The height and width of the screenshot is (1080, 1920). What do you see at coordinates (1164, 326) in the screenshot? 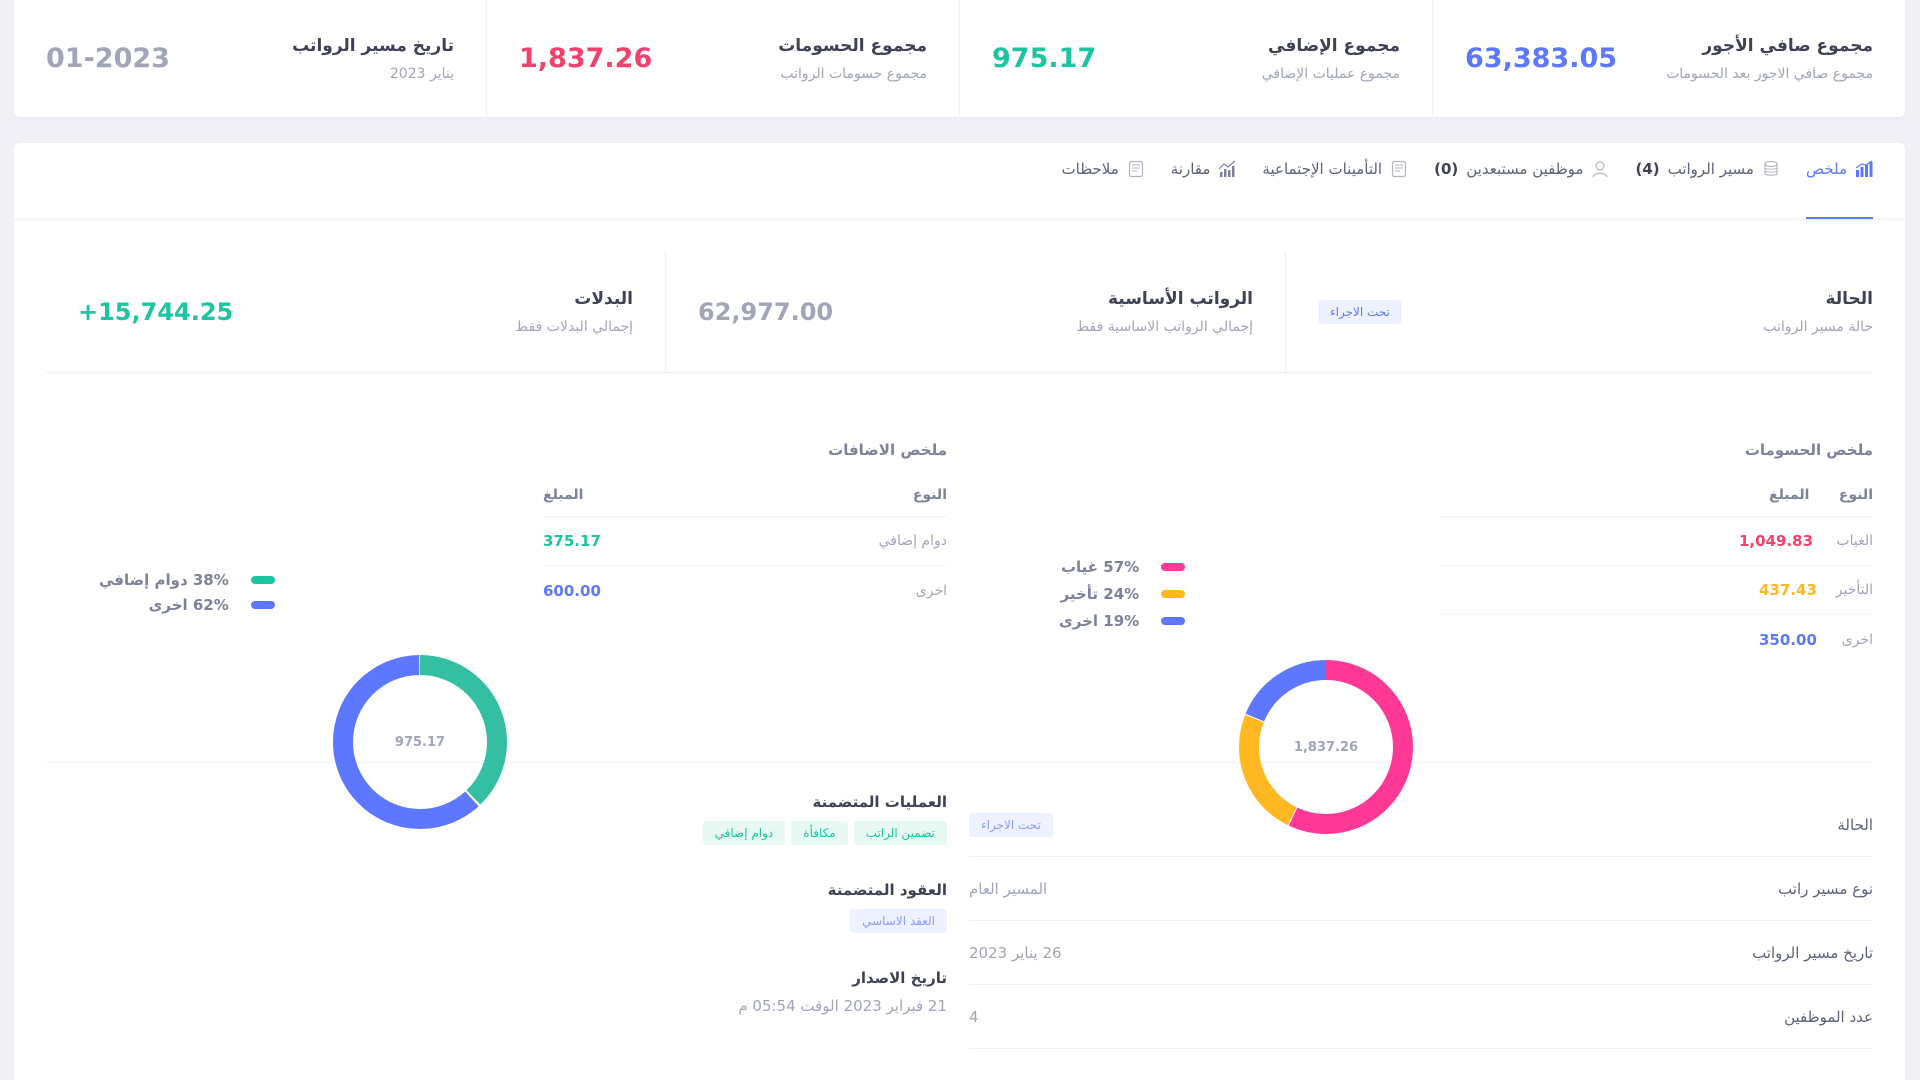
I see `summary-subtitle: إجمالي الرواتب الاساسية فقط` at bounding box center [1164, 326].